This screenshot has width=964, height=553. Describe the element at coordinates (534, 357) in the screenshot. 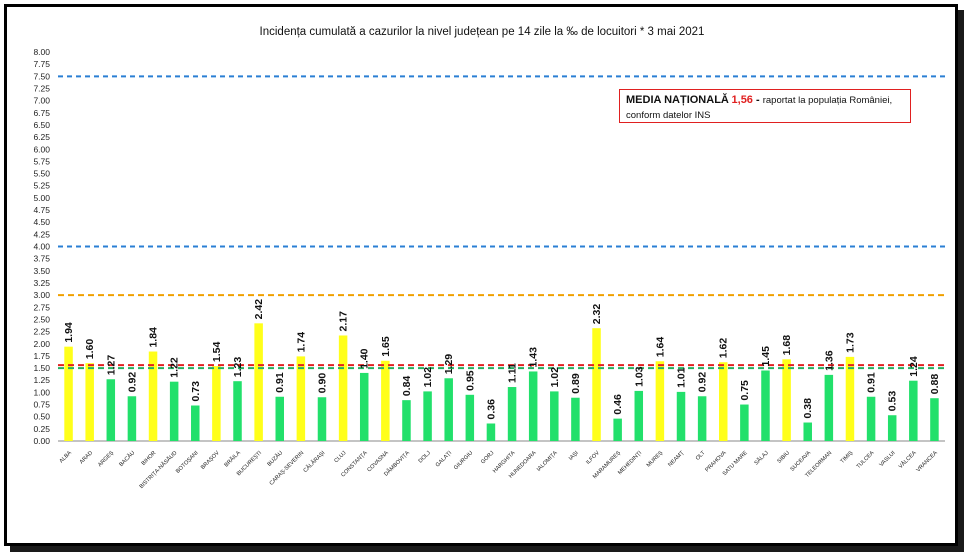

I see `data-label: 1.43` at that location.